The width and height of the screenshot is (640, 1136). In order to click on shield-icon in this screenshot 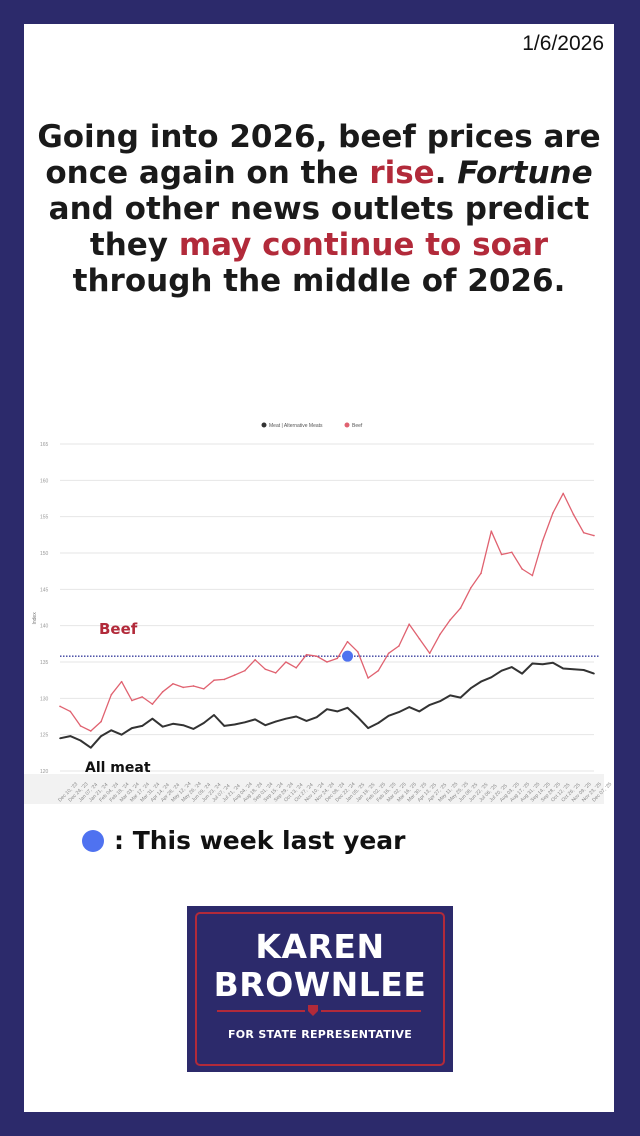, I will do `click(313, 1010)`.